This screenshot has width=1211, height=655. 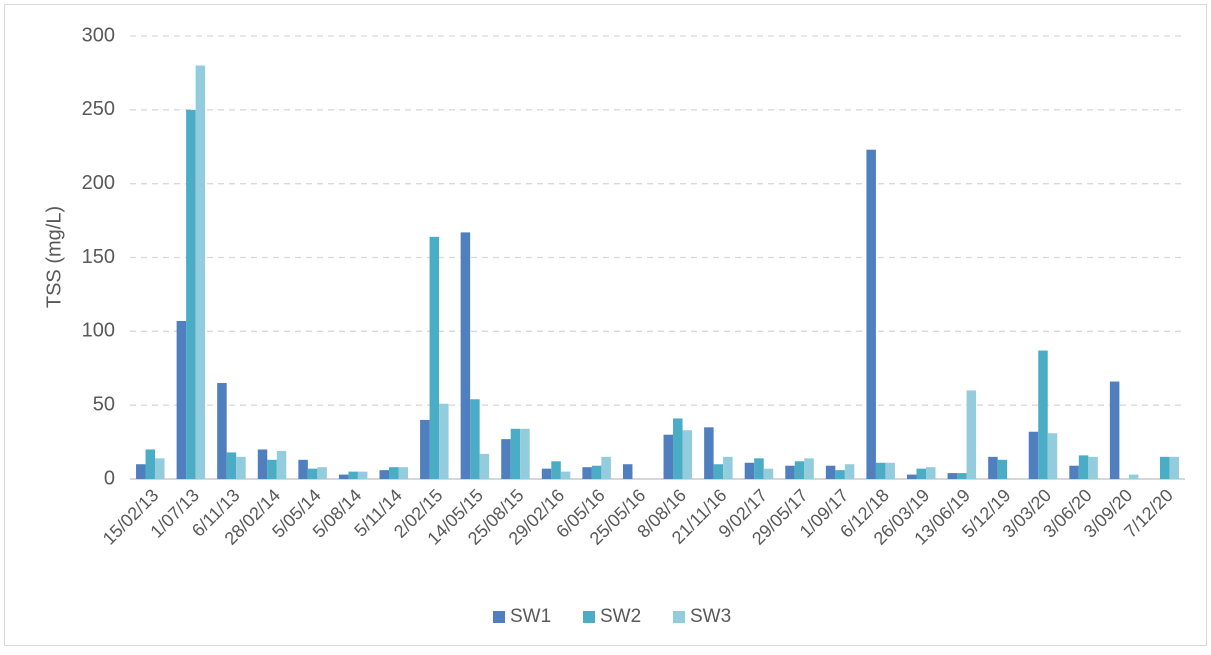 I want to click on y-tick-label: 200, so click(x=98, y=183).